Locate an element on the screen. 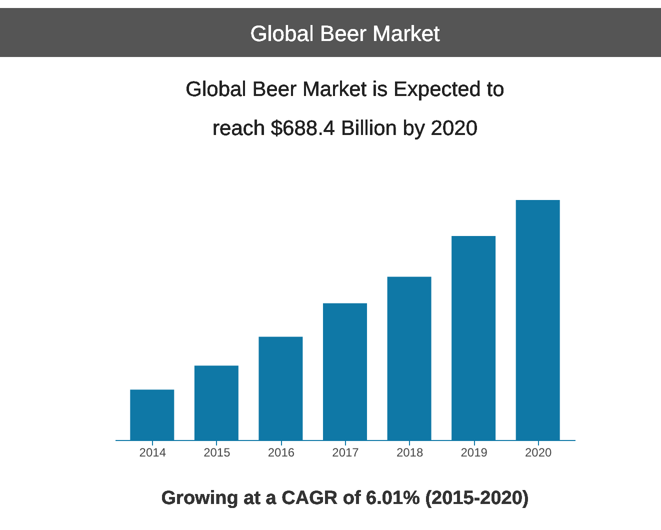  x-tick-label: 2019 is located at coordinates (474, 453).